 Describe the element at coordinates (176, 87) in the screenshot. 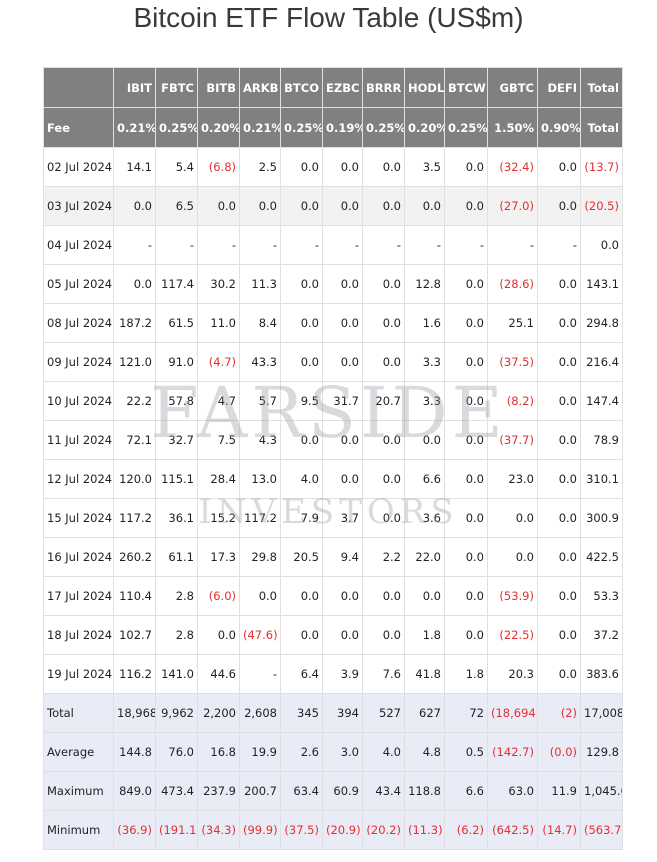

I see `column-header: FBTC` at that location.